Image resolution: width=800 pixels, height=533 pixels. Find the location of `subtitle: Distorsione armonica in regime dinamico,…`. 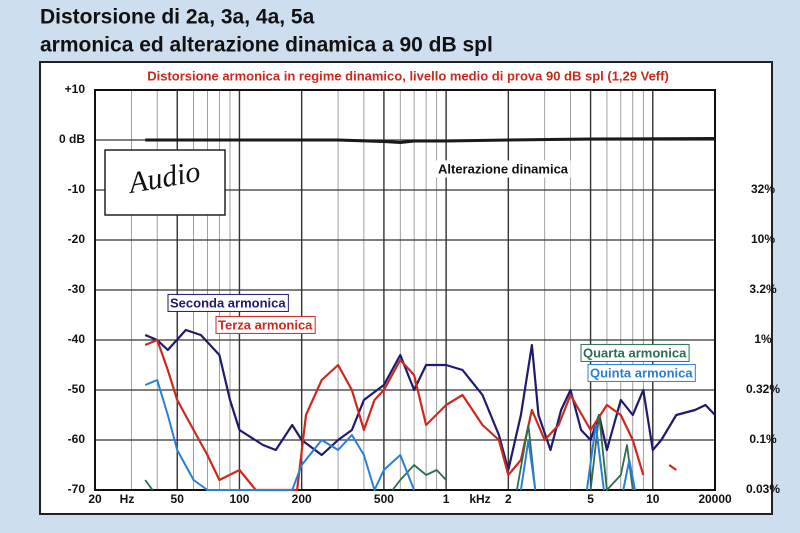

subtitle: Distorsione armonica in regime dinamico,… is located at coordinates (408, 75).